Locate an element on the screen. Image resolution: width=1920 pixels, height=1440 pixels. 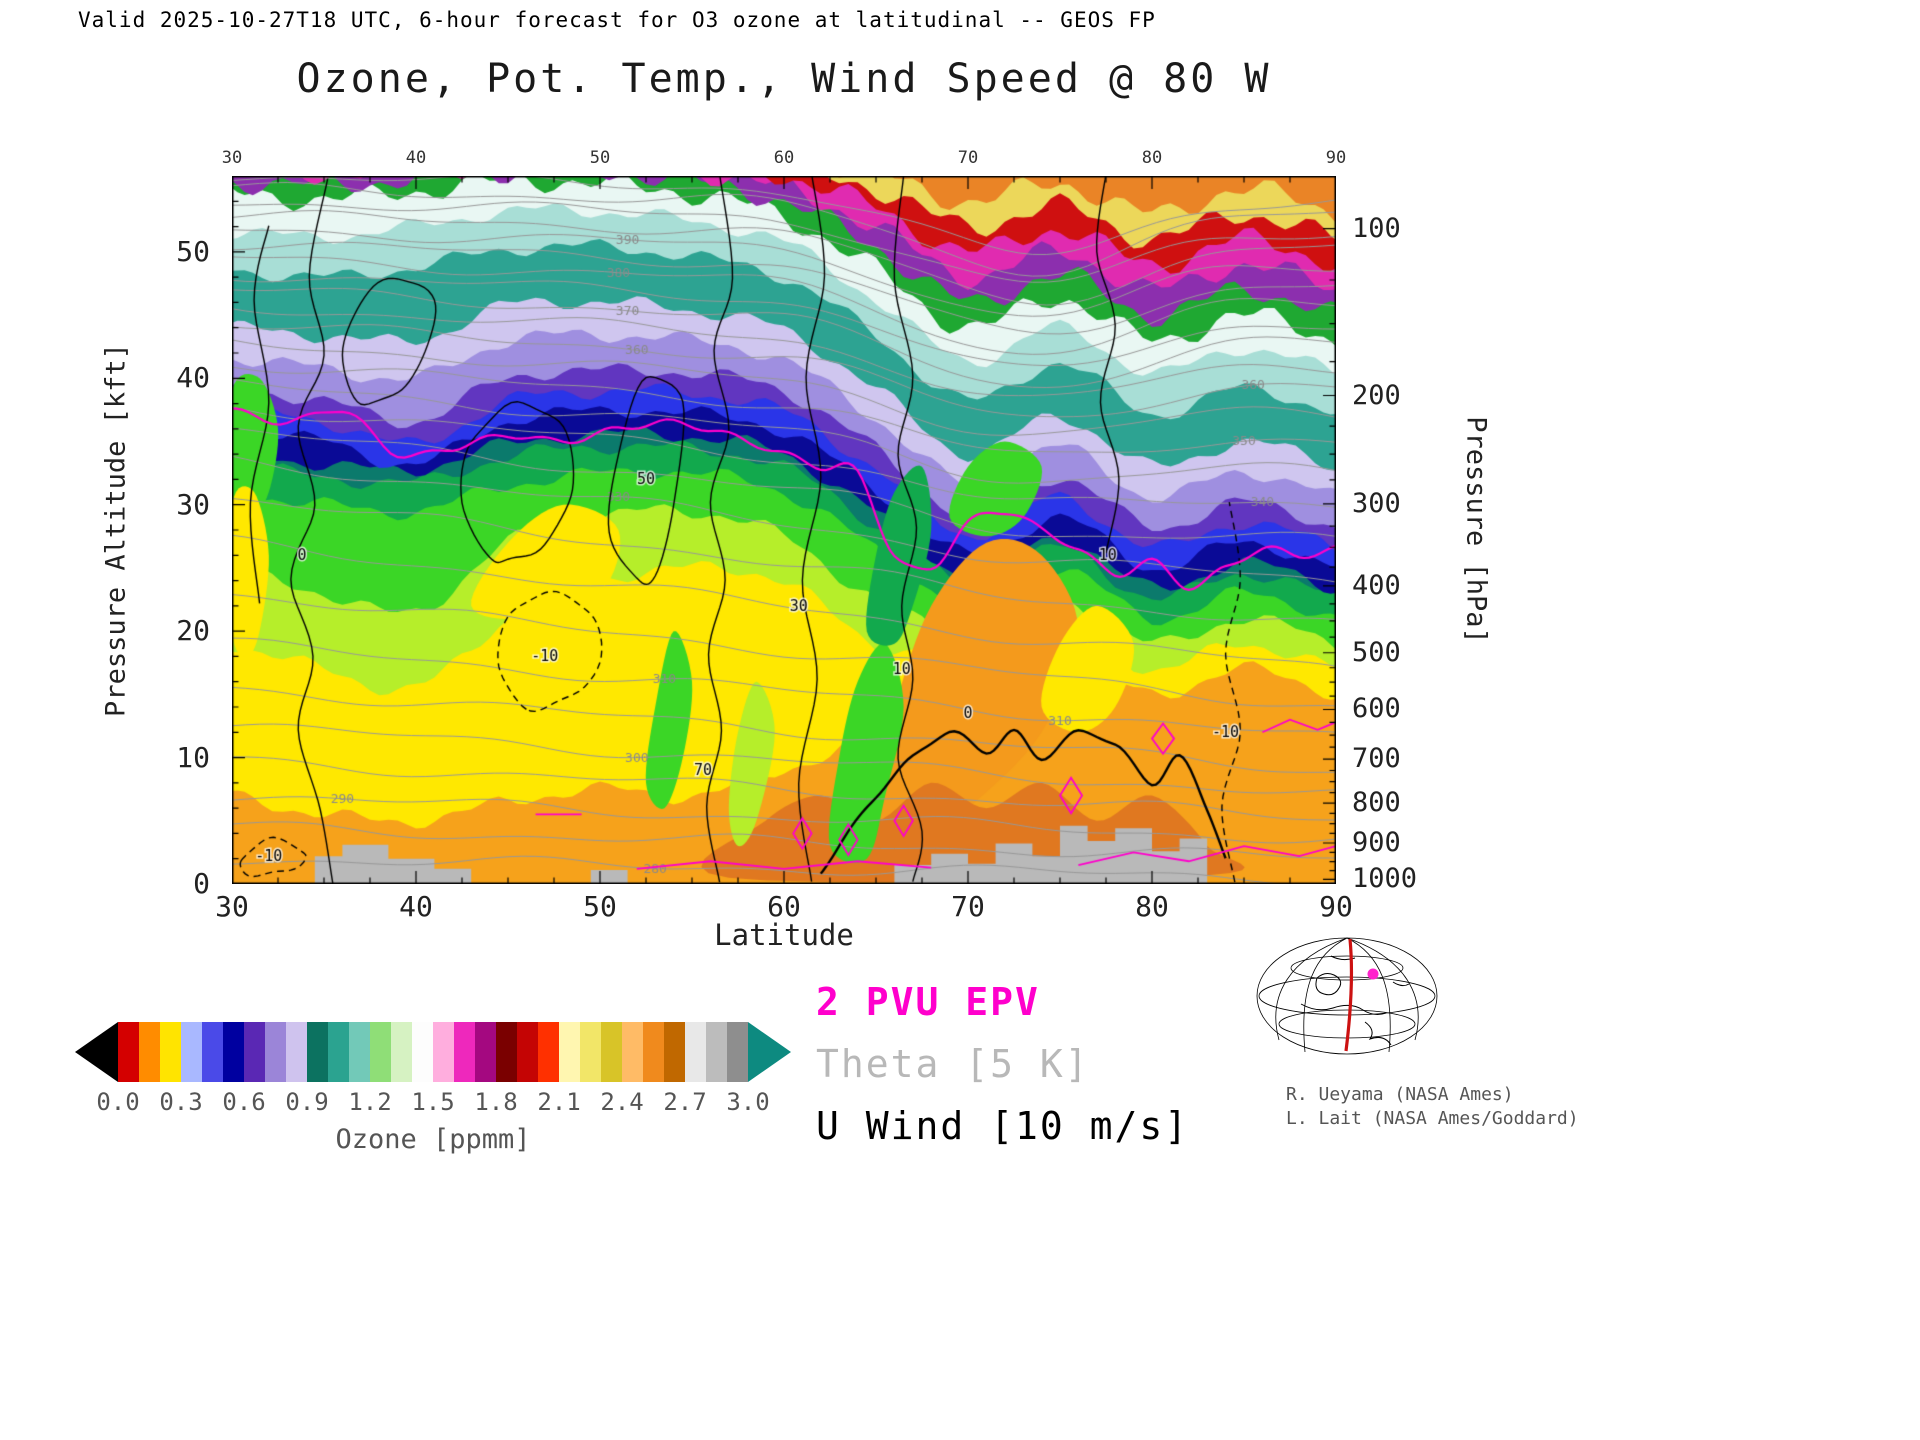
colorbar-tick-label: 3.0 is located at coordinates (748, 1102).